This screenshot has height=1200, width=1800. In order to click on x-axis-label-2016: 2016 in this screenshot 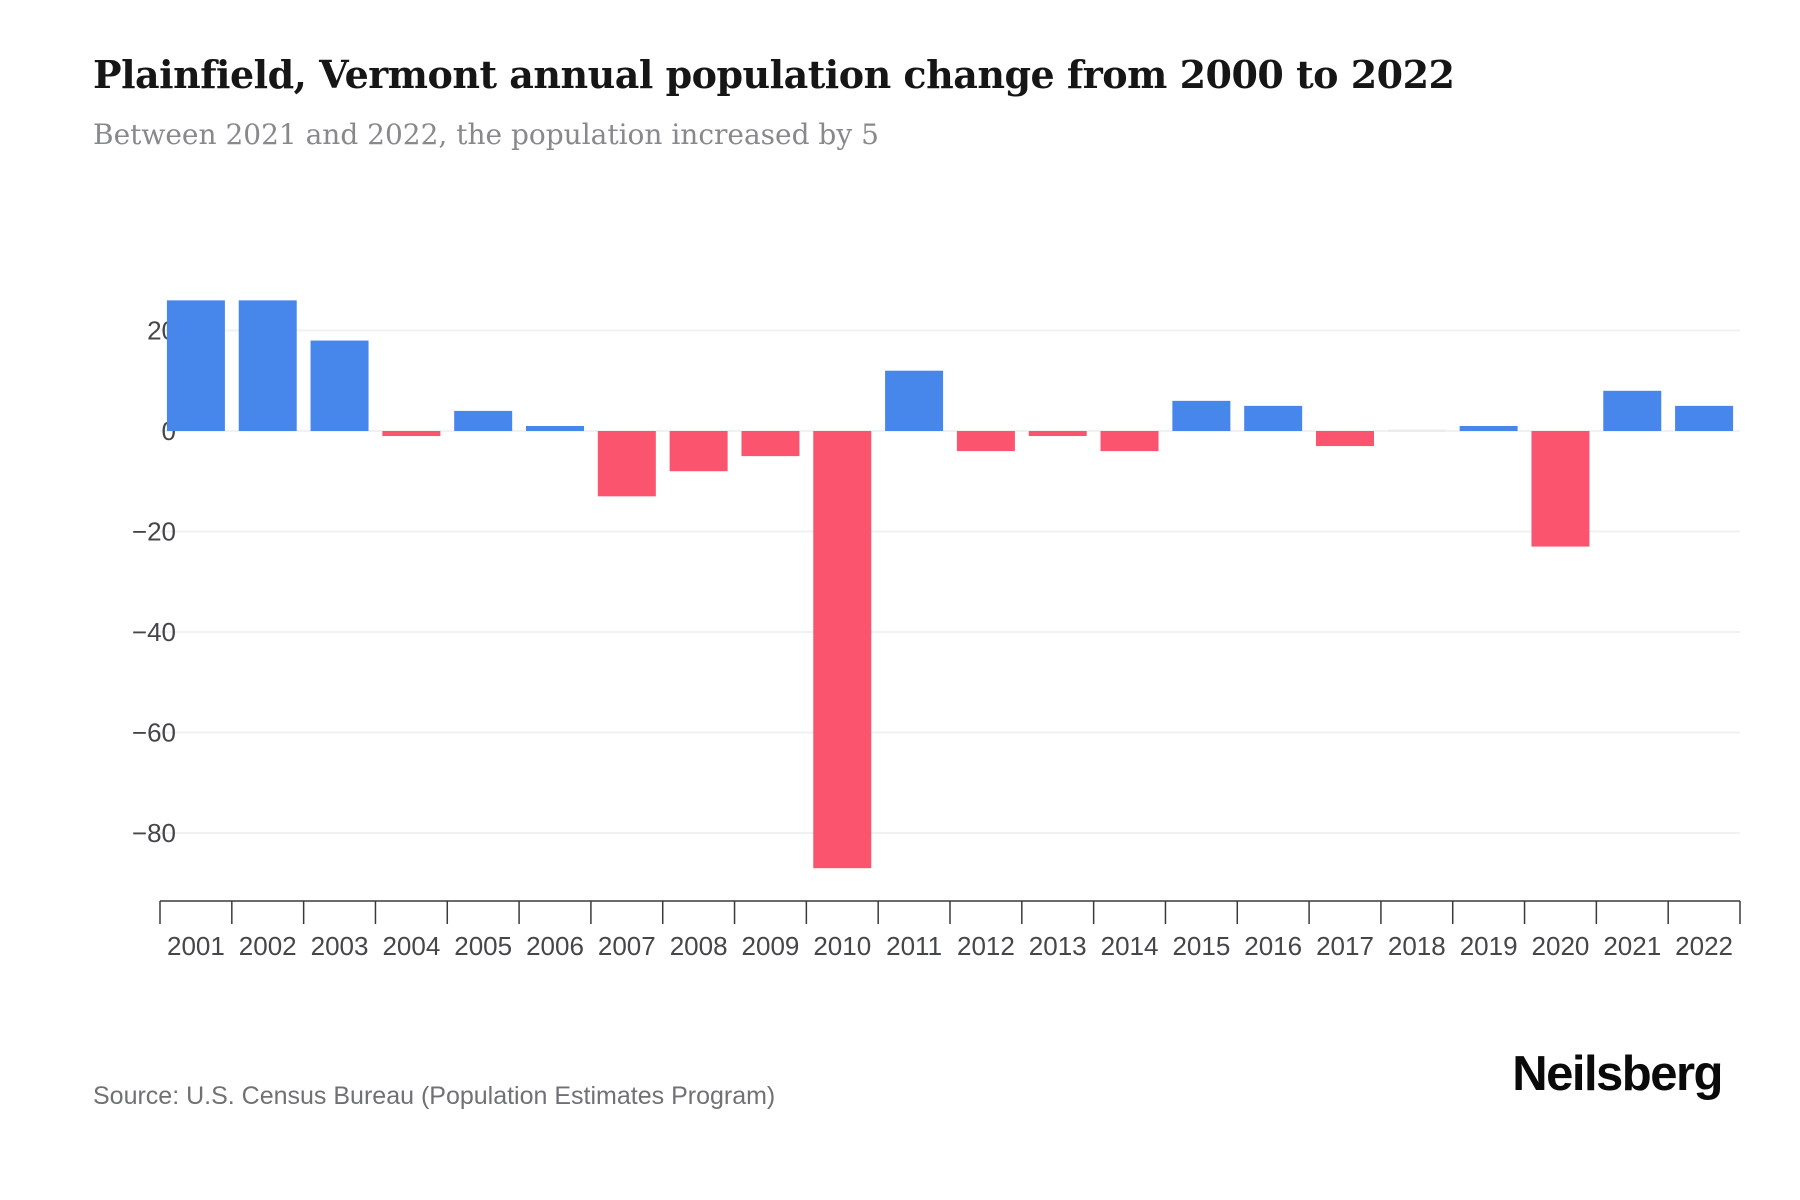, I will do `click(1273, 946)`.